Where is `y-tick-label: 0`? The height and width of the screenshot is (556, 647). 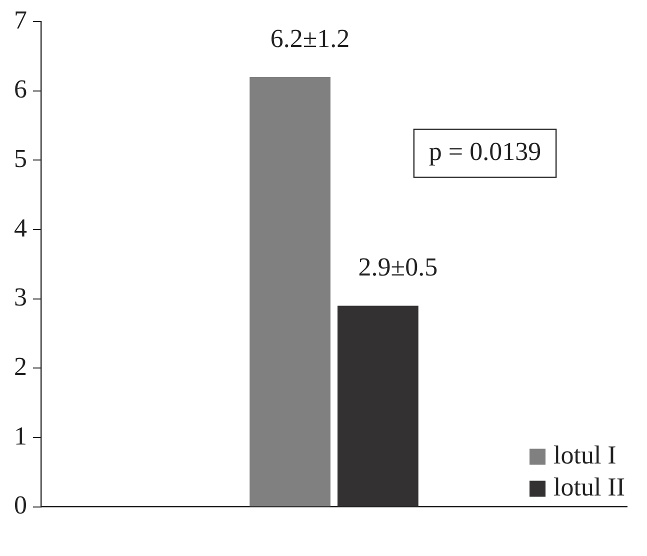
y-tick-label: 0 is located at coordinates (20, 505).